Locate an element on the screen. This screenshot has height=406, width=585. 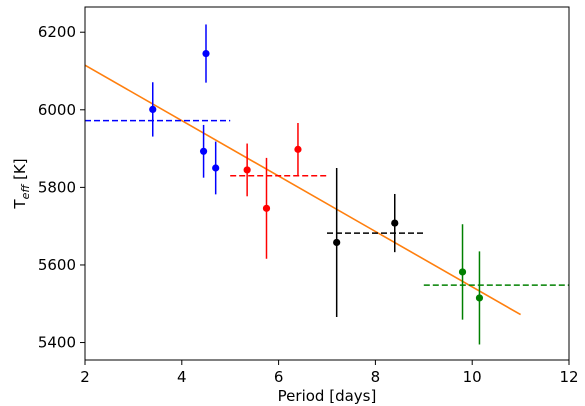
x-axis-label: Period [days] is located at coordinates (327, 396).